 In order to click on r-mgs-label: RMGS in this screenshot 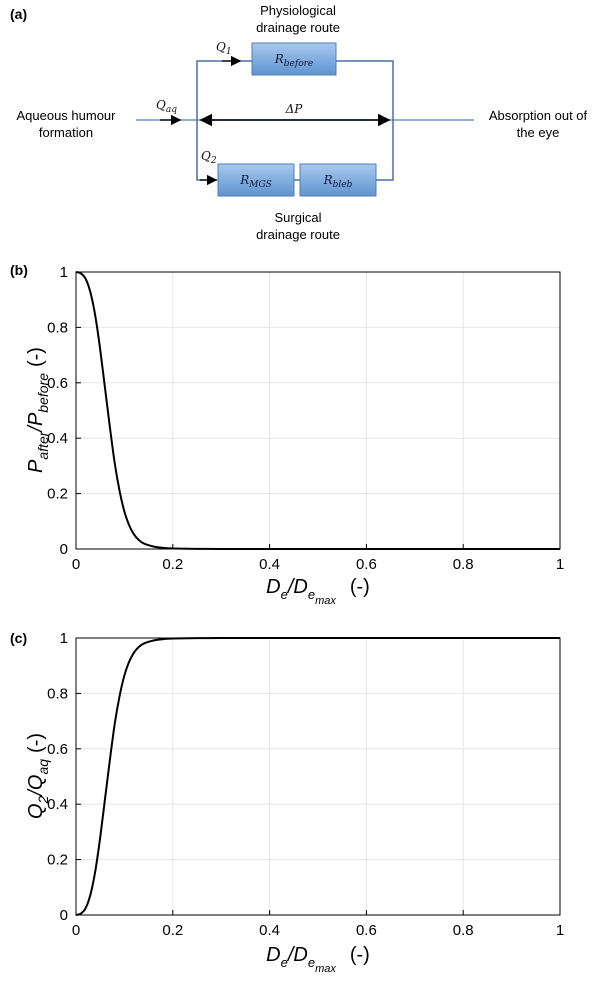, I will do `click(255, 181)`.